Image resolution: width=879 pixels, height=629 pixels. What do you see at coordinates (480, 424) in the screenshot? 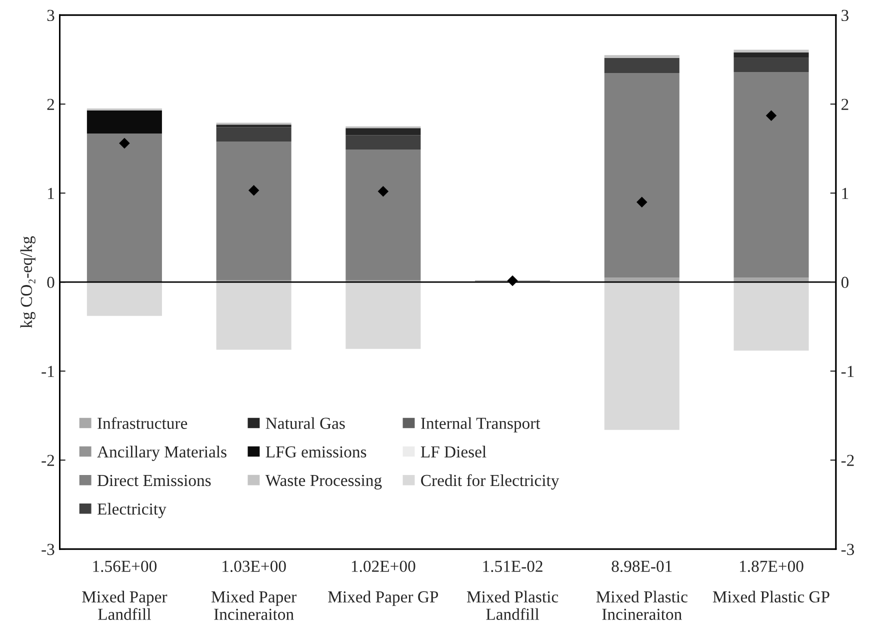
I see `legend-label: Internal Transport` at bounding box center [480, 424].